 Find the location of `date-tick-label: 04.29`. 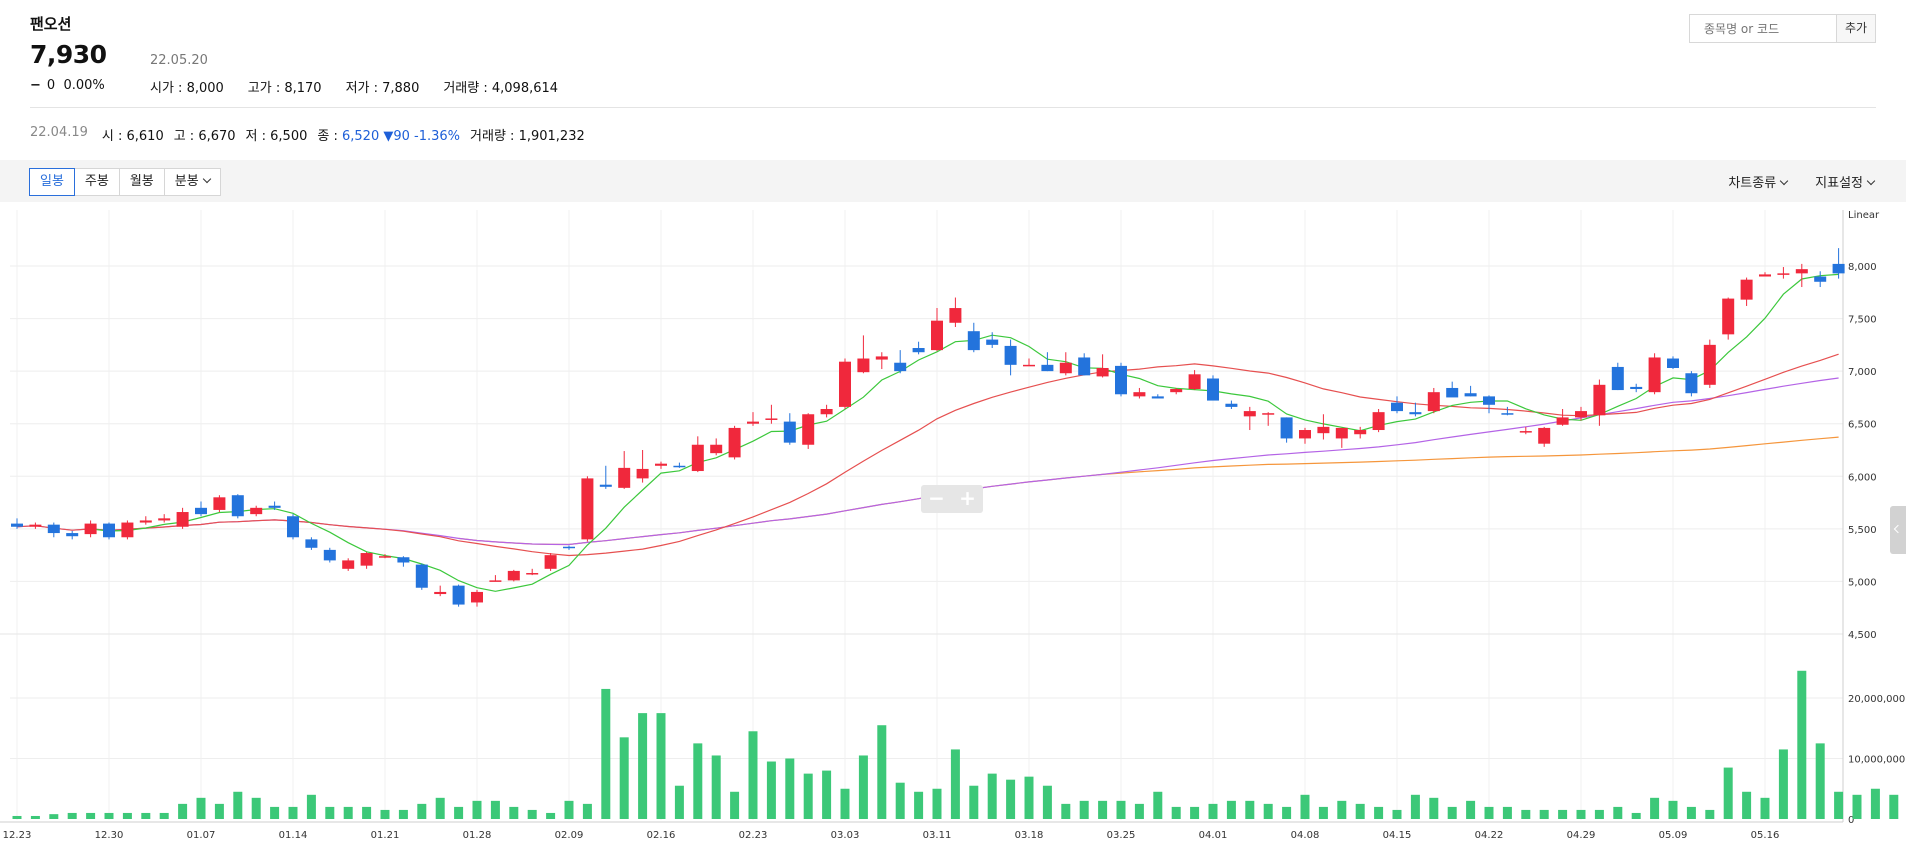

date-tick-label: 04.29 is located at coordinates (1581, 835).